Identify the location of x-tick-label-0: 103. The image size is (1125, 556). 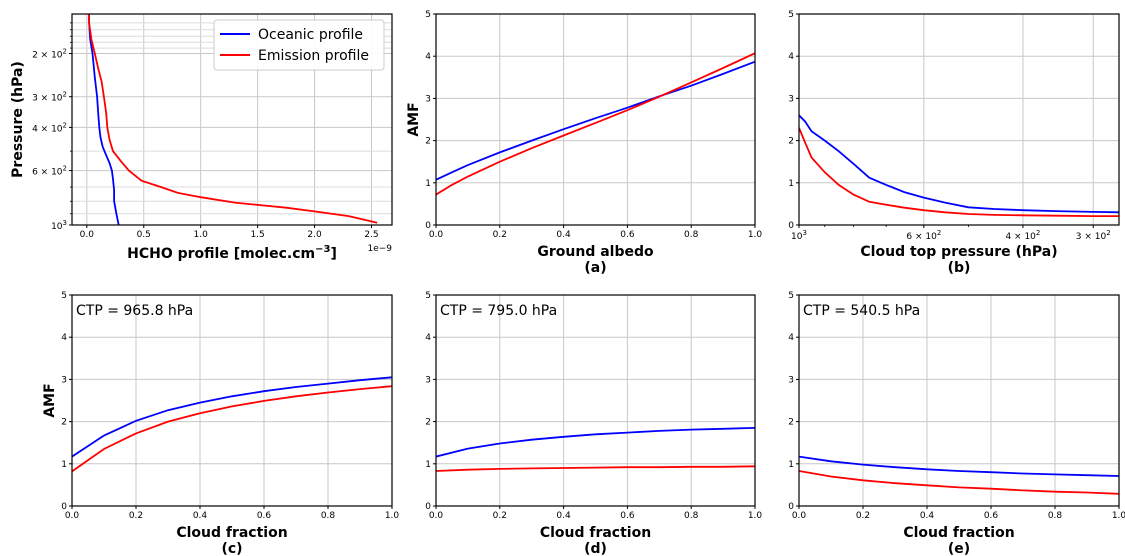
(799, 235).